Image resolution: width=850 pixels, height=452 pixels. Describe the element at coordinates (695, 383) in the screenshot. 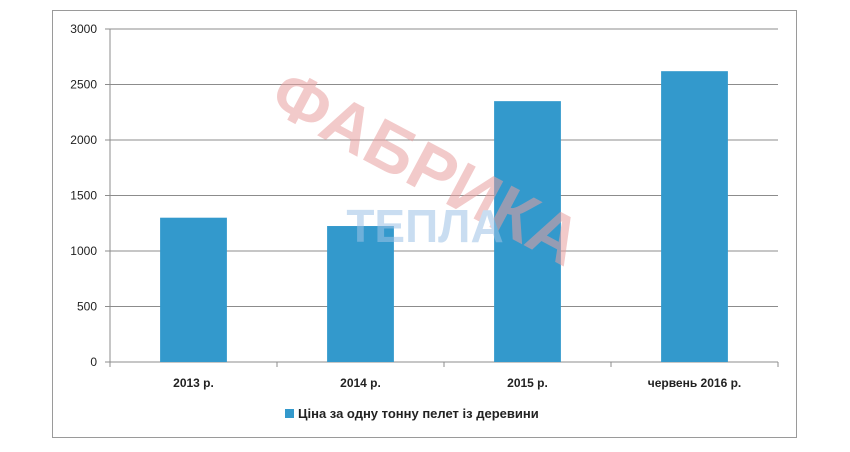

I see `x-tick-label: червень 2016 р.` at that location.